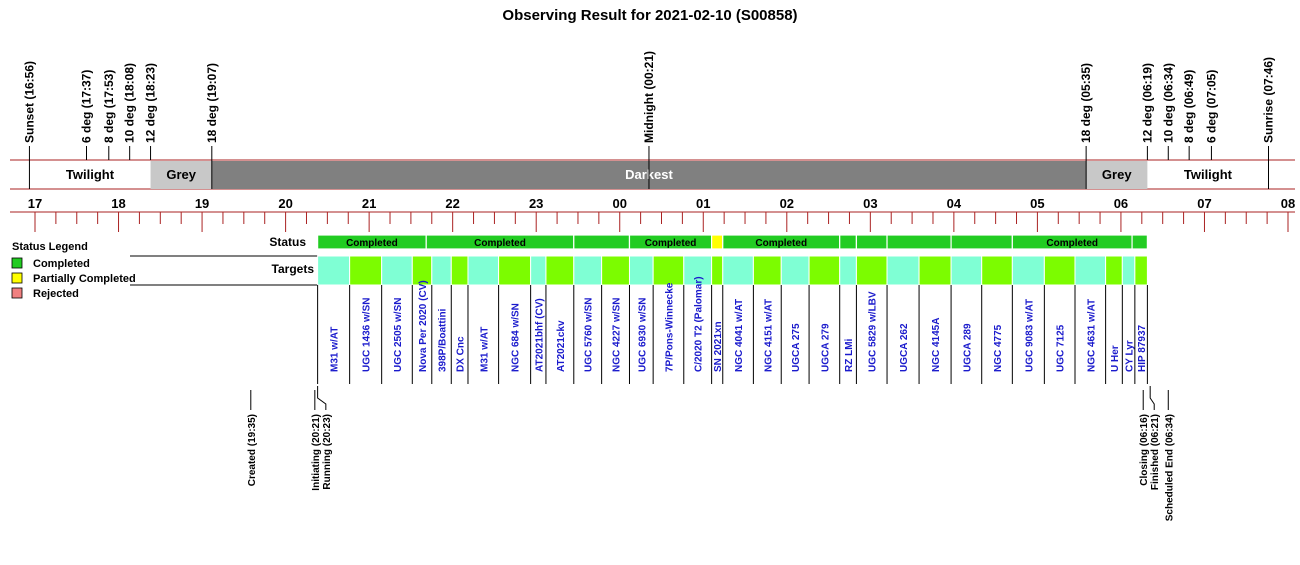 Image resolution: width=1300 pixels, height=565 pixels. I want to click on status-block-partial, so click(717, 242).